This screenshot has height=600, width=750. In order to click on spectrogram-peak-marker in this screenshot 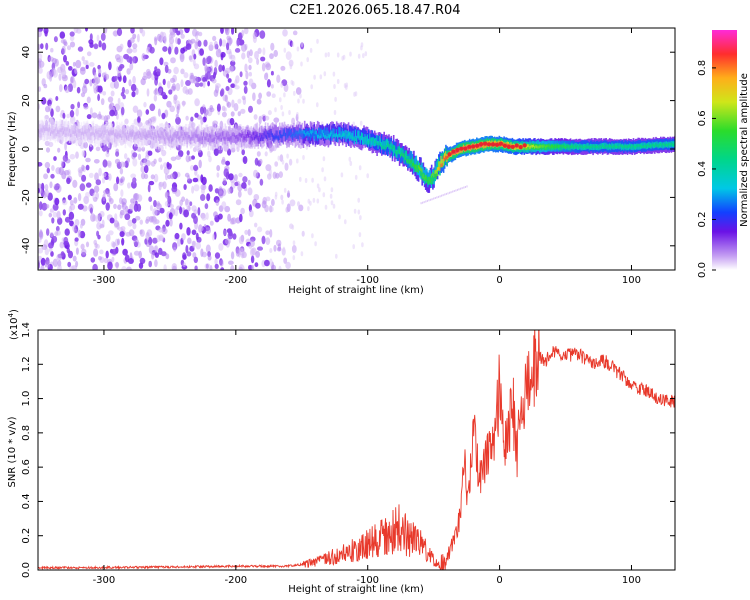, I will do `click(465, 148)`.